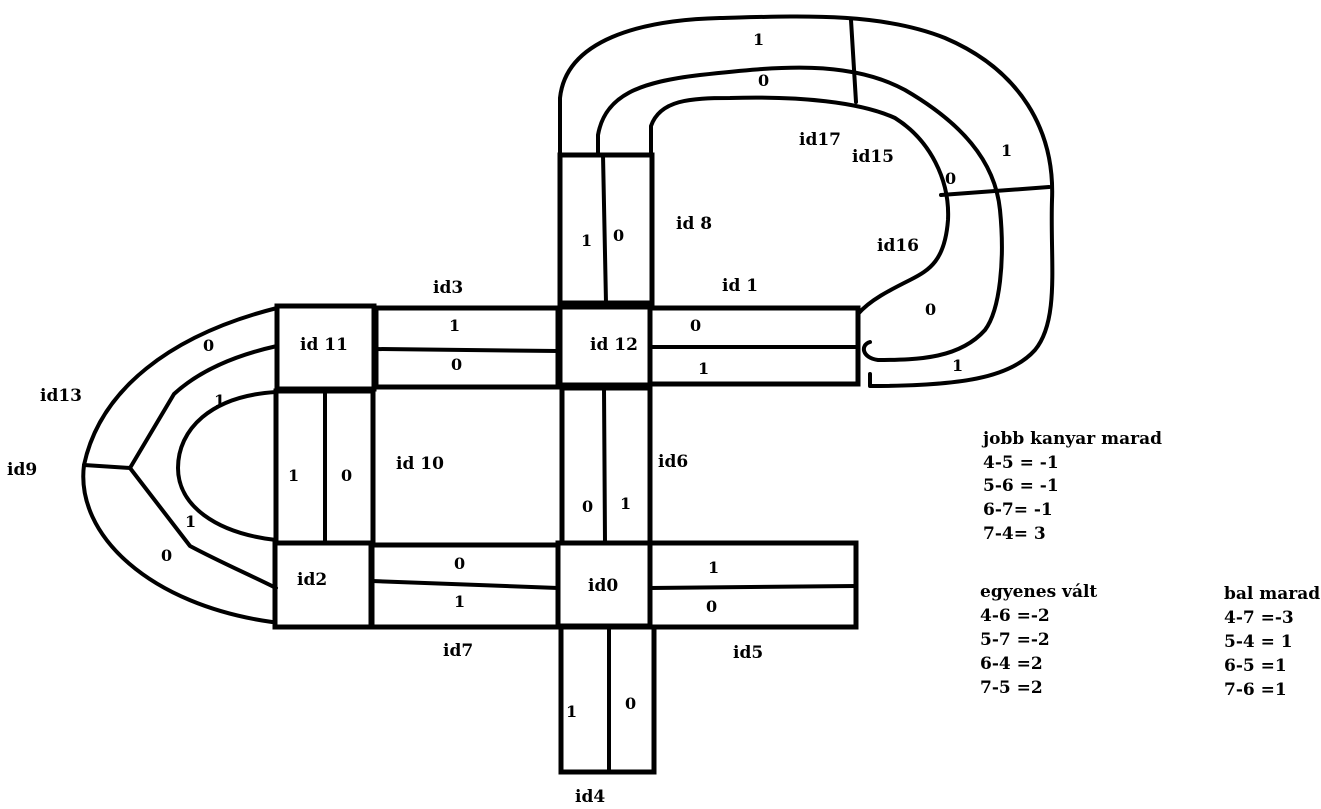  What do you see at coordinates (590, 797) in the screenshot?
I see `label-id4: id4` at bounding box center [590, 797].